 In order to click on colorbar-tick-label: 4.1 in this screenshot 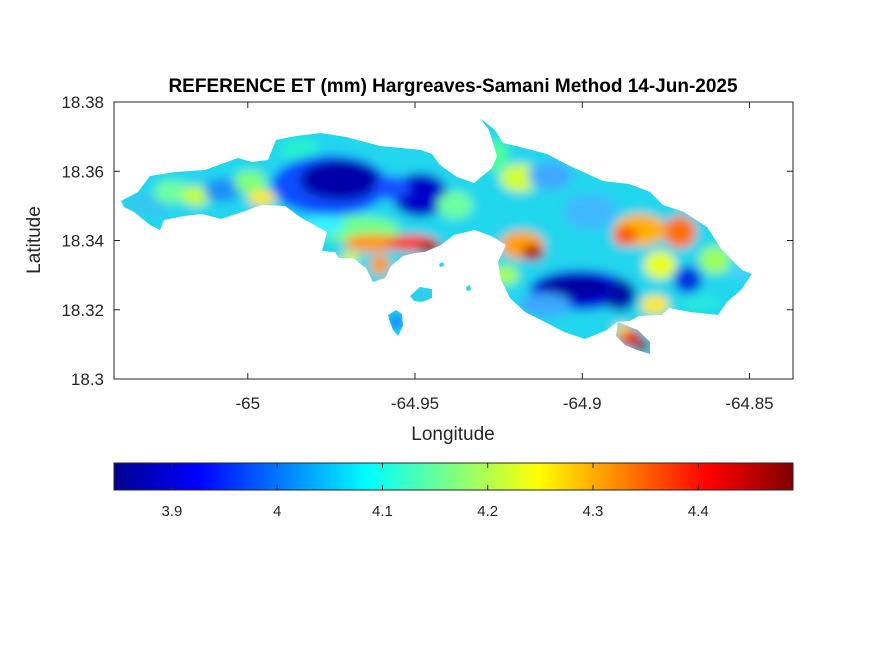, I will do `click(382, 511)`.